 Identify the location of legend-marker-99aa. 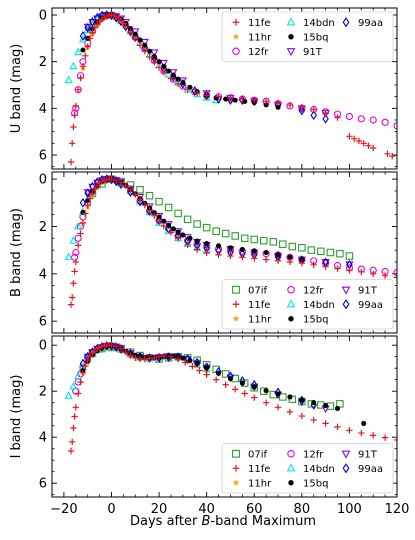
(346, 468).